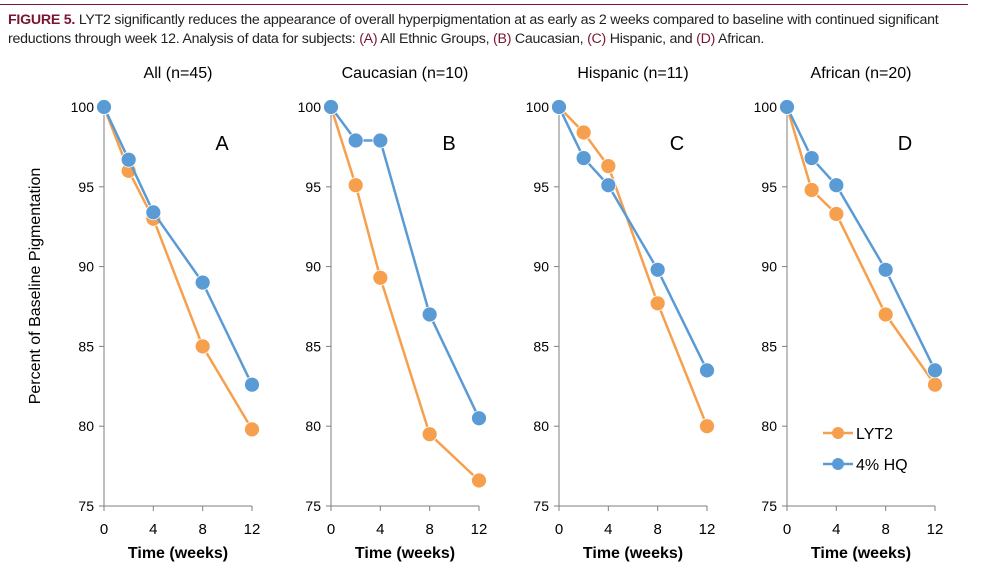 The height and width of the screenshot is (576, 982). What do you see at coordinates (740, 39) in the screenshot?
I see `caption-text-d: African.` at bounding box center [740, 39].